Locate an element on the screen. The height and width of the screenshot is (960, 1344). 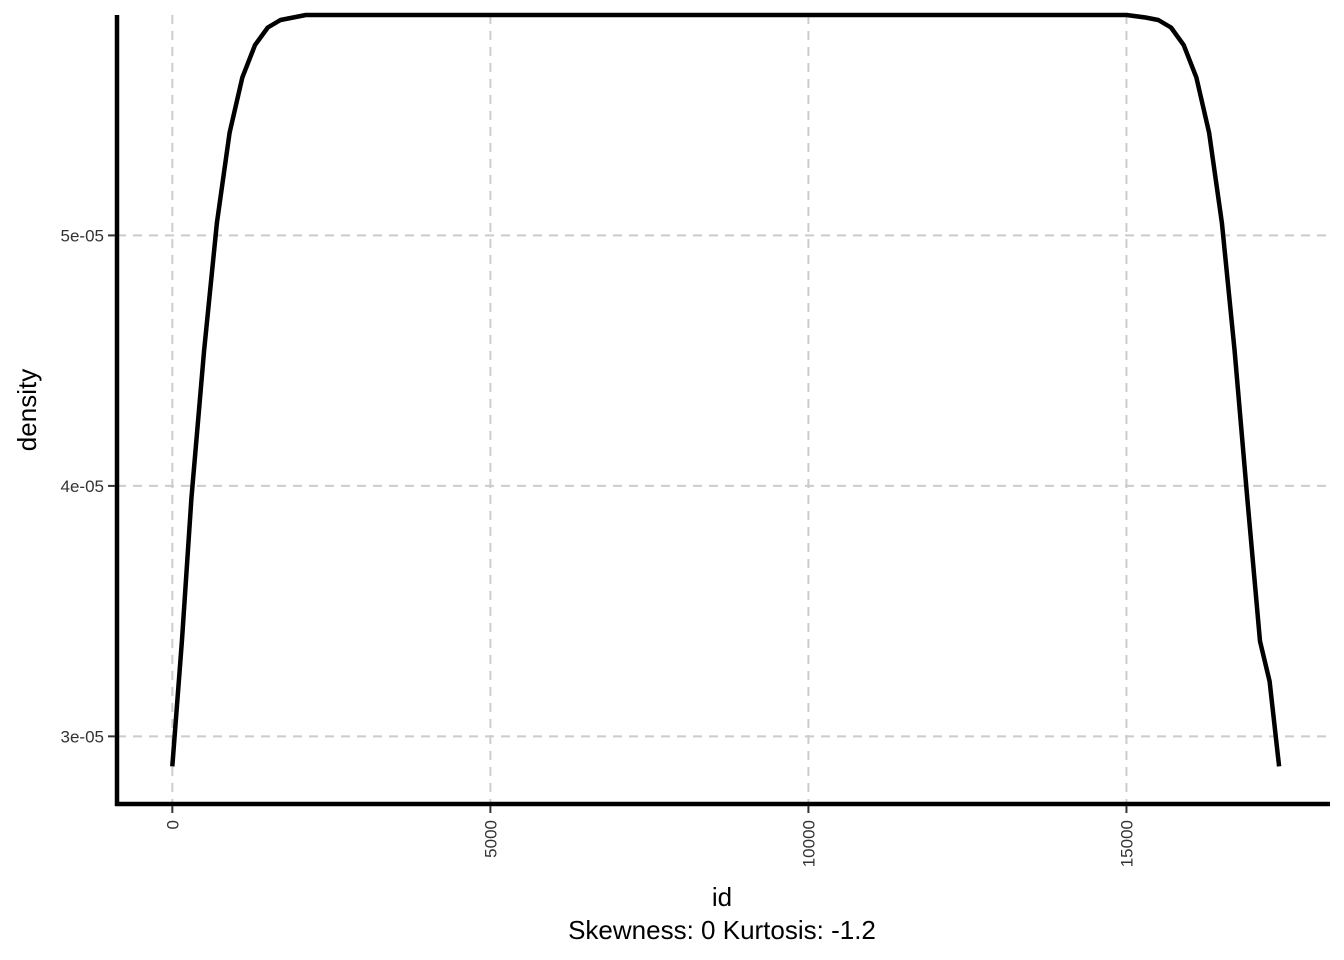
caption: Skewness: 0 Kurtosis: -1.2 is located at coordinates (722, 930).